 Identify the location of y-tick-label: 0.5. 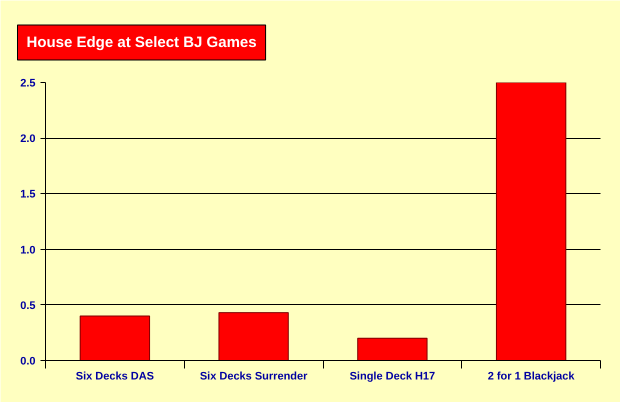
(28, 306).